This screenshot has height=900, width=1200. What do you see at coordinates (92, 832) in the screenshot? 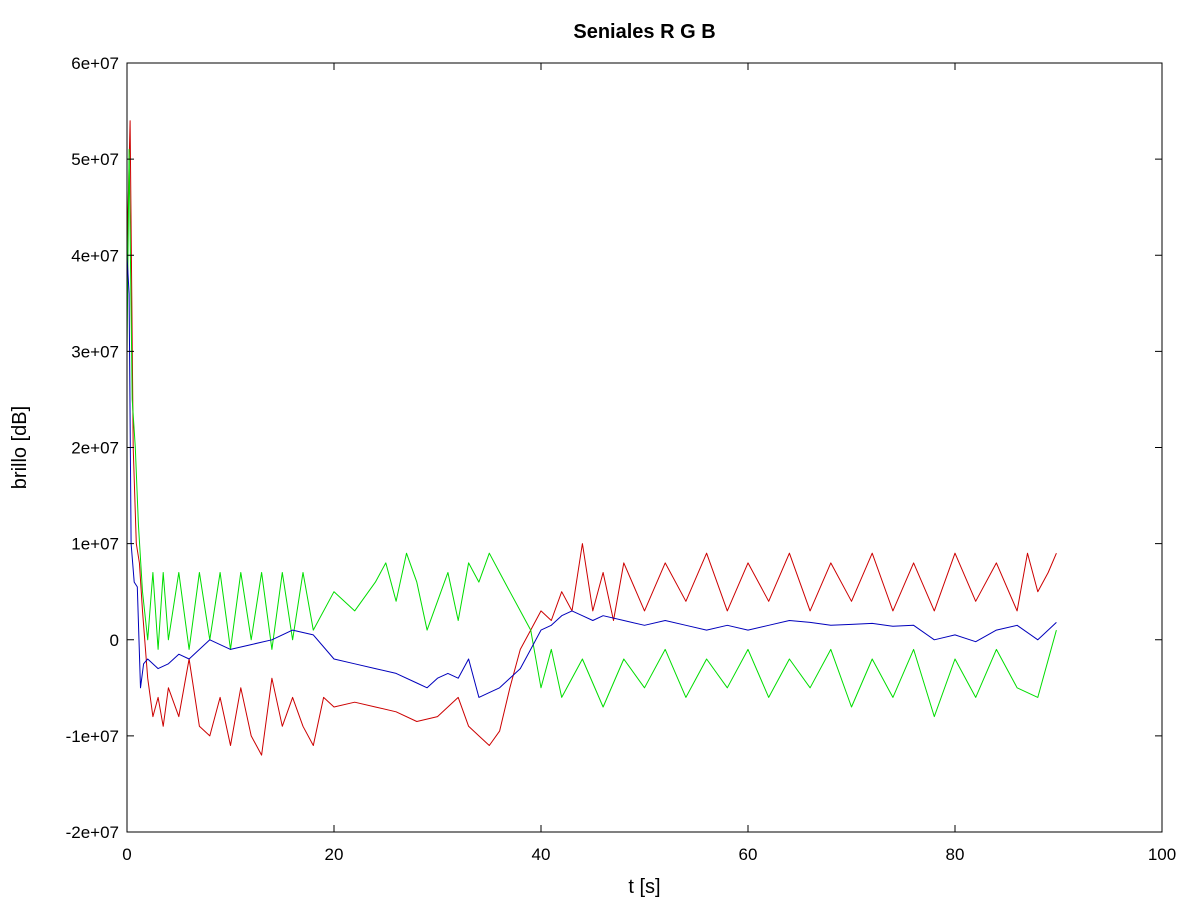
I see `y-tick-label: -2e+07` at bounding box center [92, 832].